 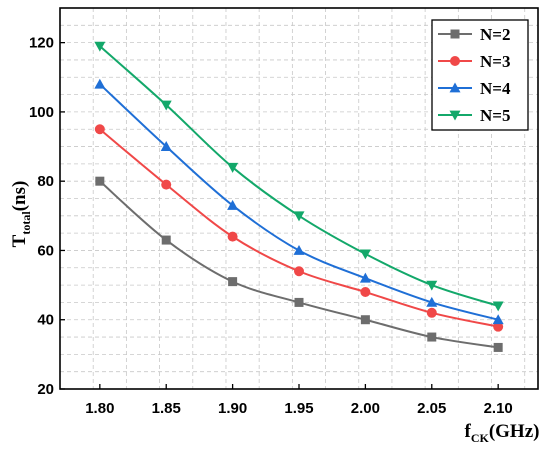 I want to click on y-tick-label: 80, so click(x=45, y=181).